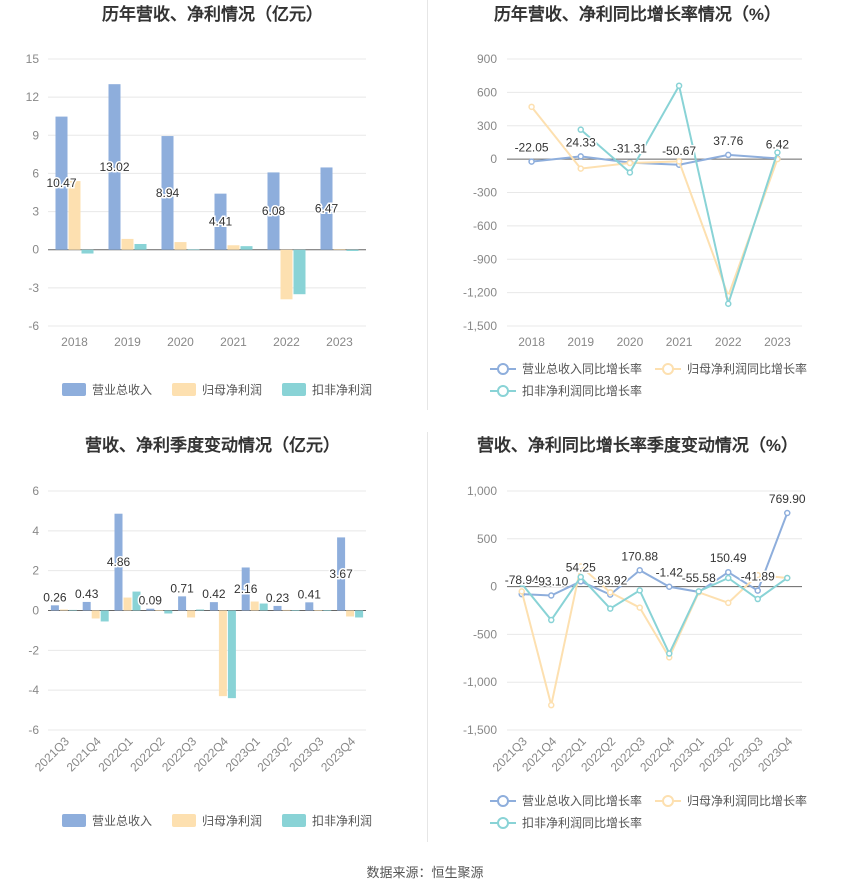 This screenshot has height=891, width=850. I want to click on data-label: 170.88, so click(639, 556).